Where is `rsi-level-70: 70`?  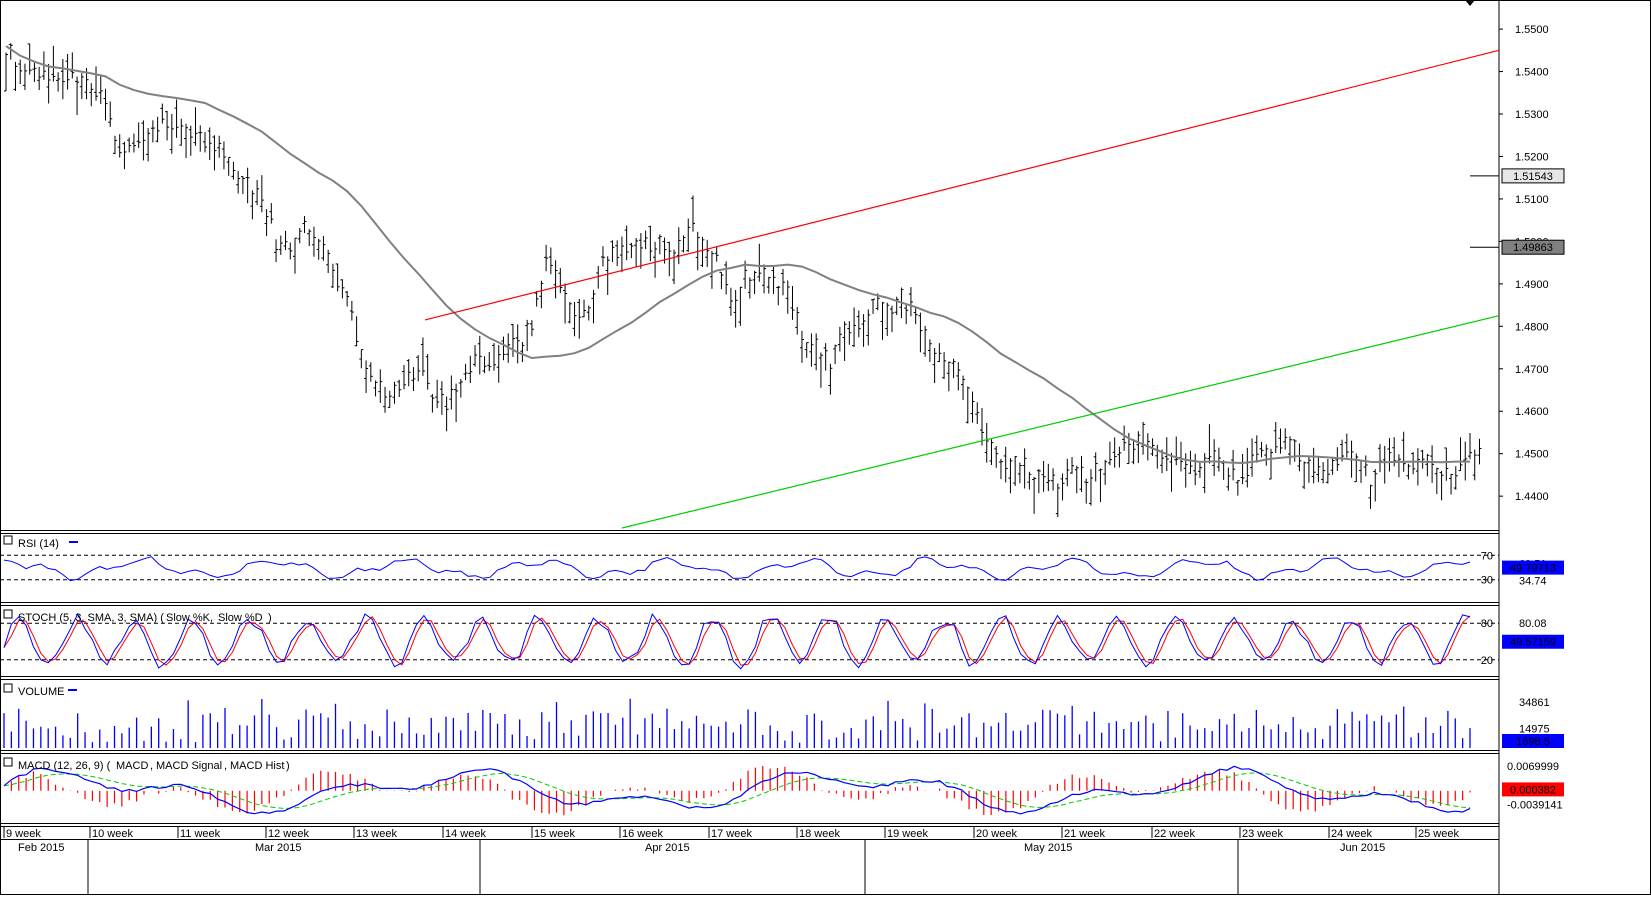
rsi-level-70: 70 is located at coordinates (1487, 556).